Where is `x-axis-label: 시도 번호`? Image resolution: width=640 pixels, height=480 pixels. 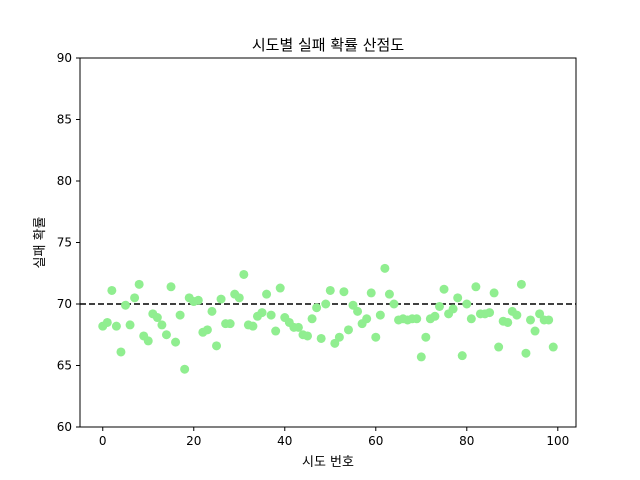 x-axis-label: 시도 번호 is located at coordinates (328, 462).